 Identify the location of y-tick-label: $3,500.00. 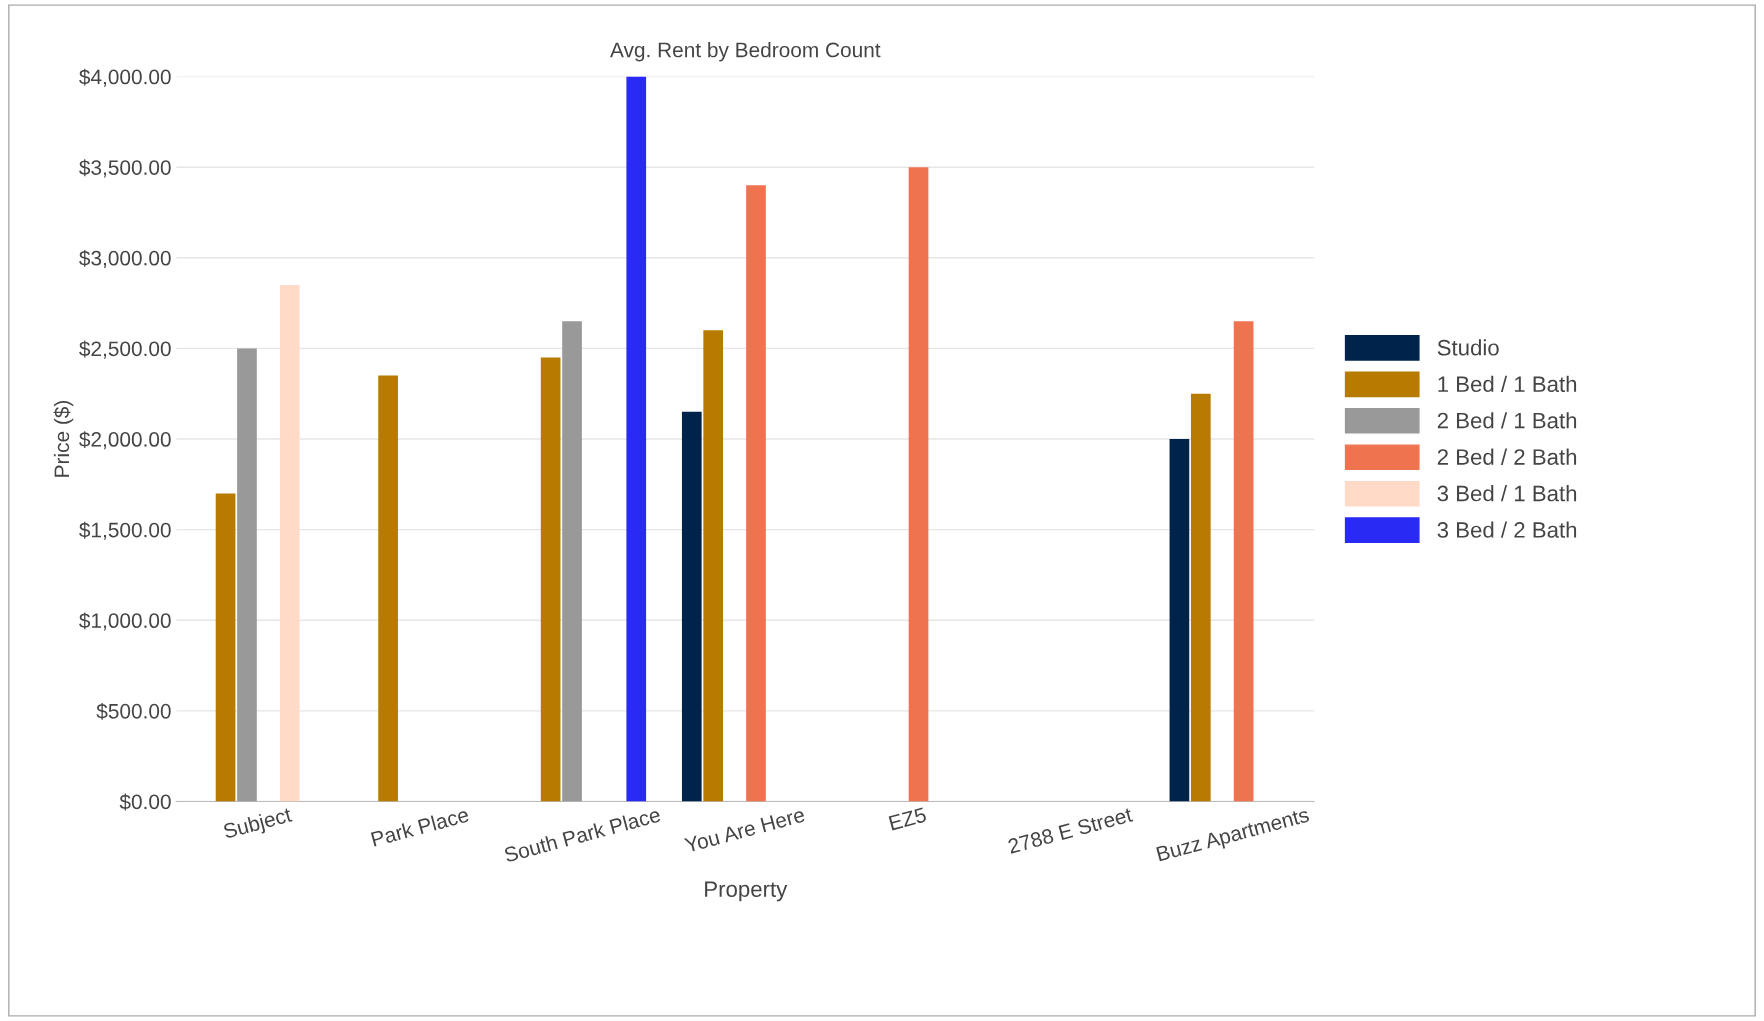
(125, 168).